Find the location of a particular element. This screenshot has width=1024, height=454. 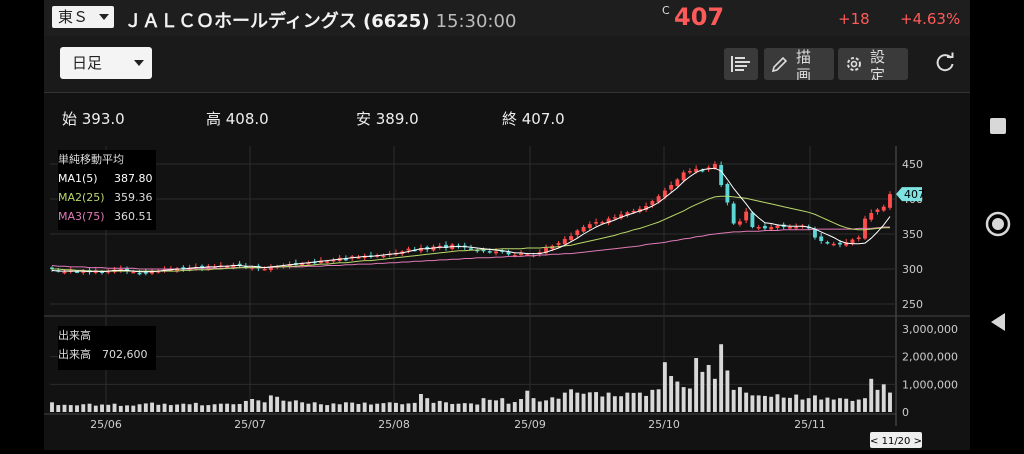

market-select: 東Ｓ is located at coordinates (83, 17).